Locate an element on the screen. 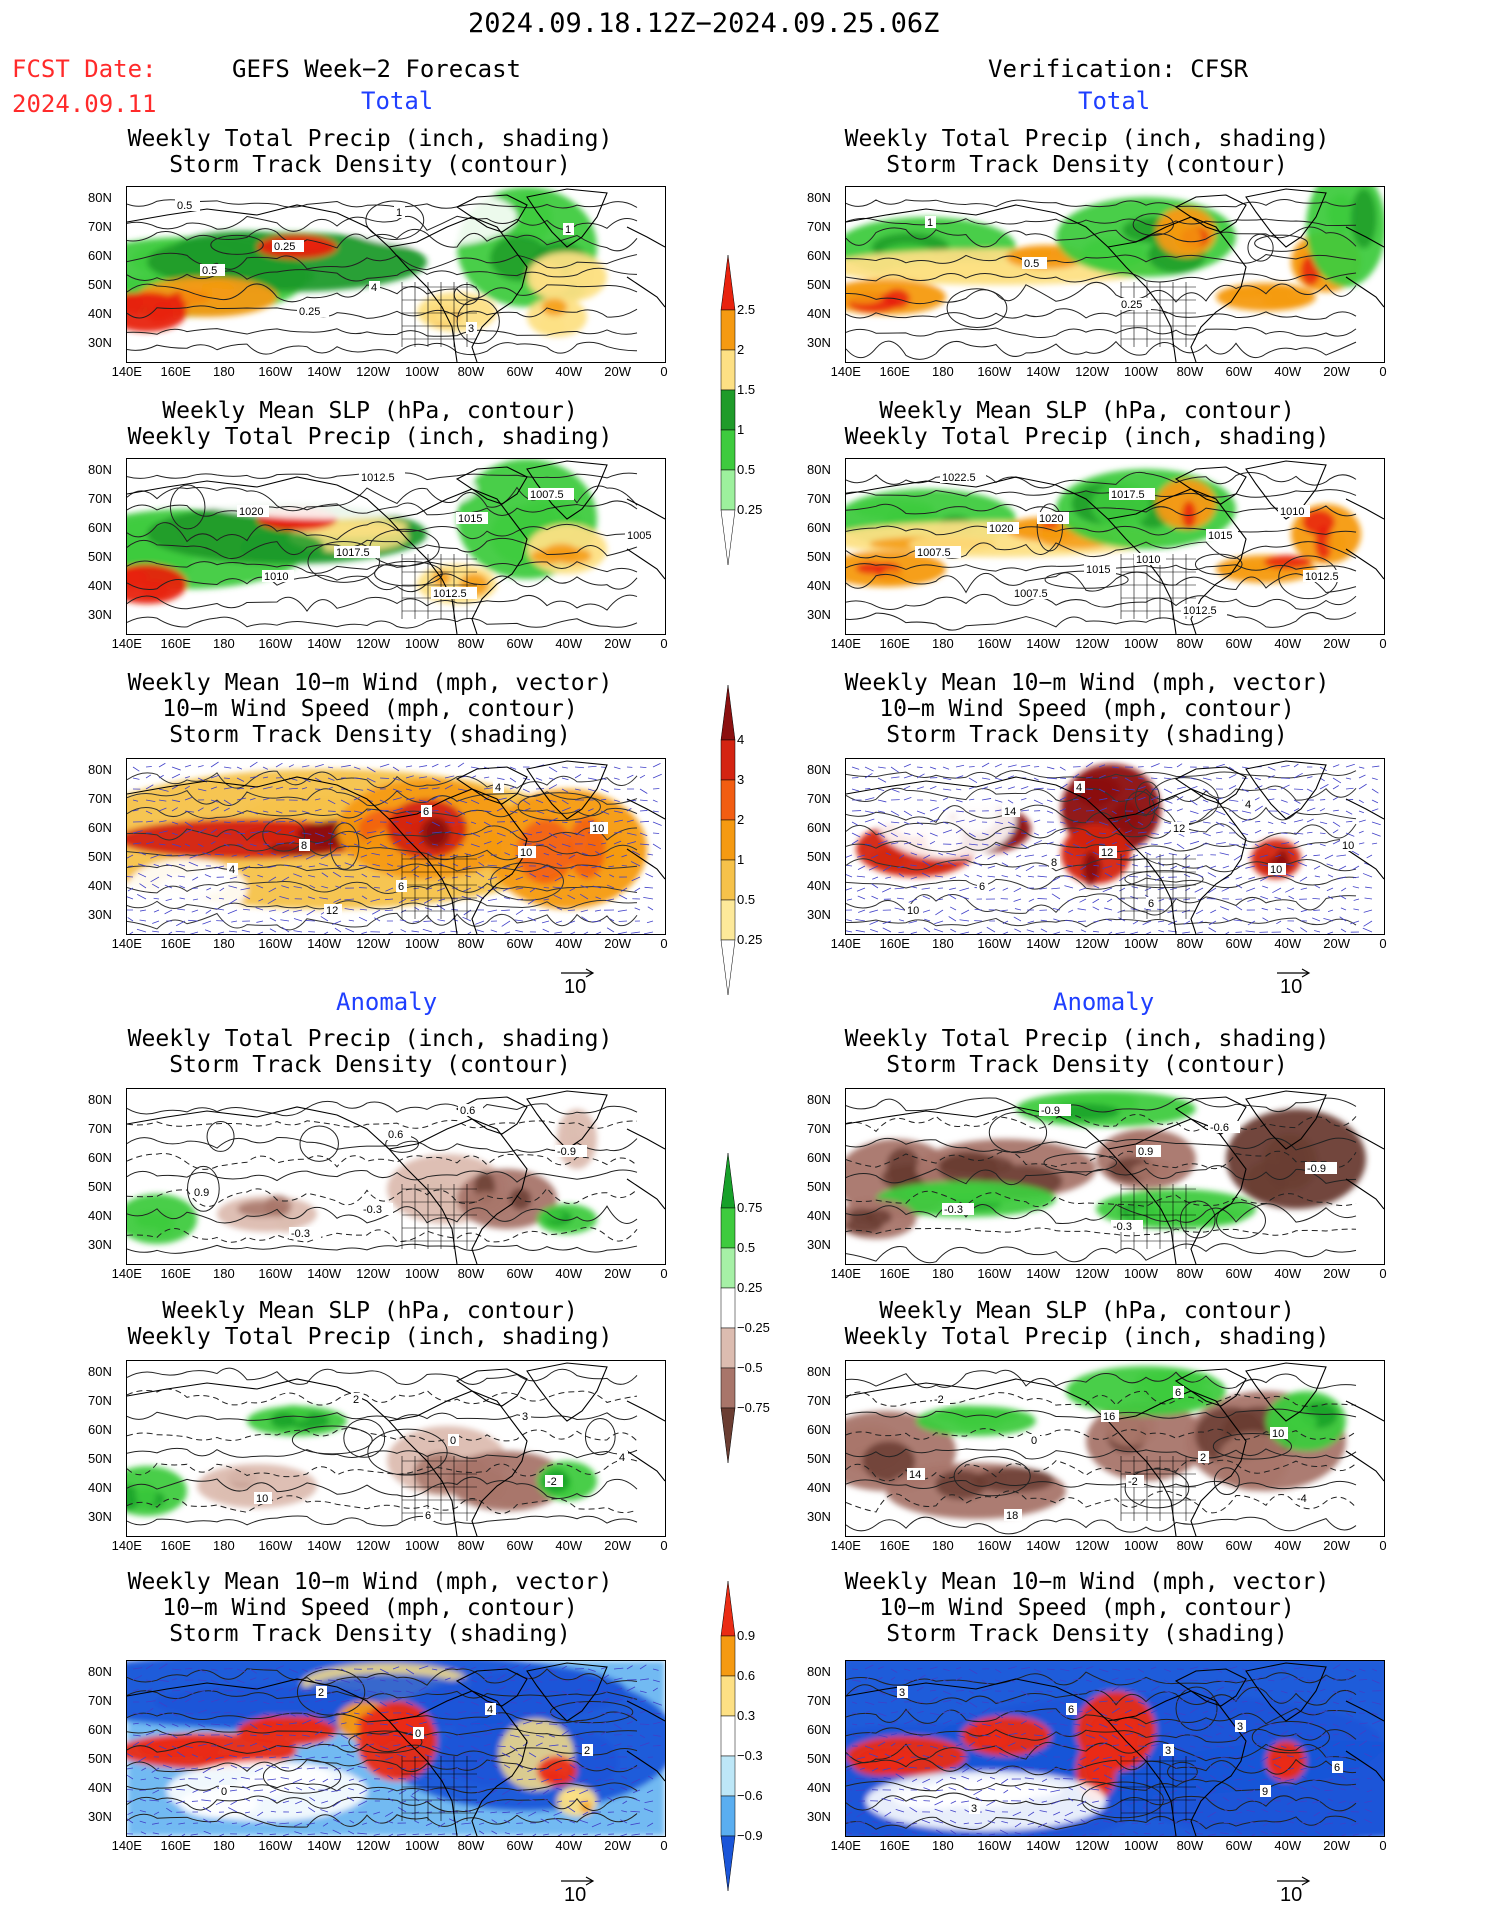 The width and height of the screenshot is (1487, 1925). contour-label: 8 is located at coordinates (304, 846).